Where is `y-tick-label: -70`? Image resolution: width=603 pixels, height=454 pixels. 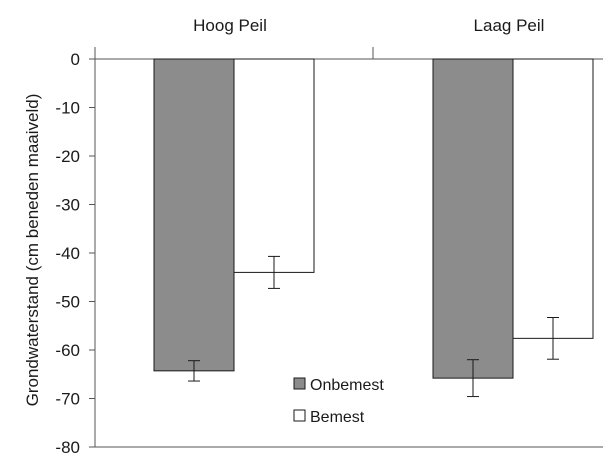
y-tick-label: -70 is located at coordinates (67, 399).